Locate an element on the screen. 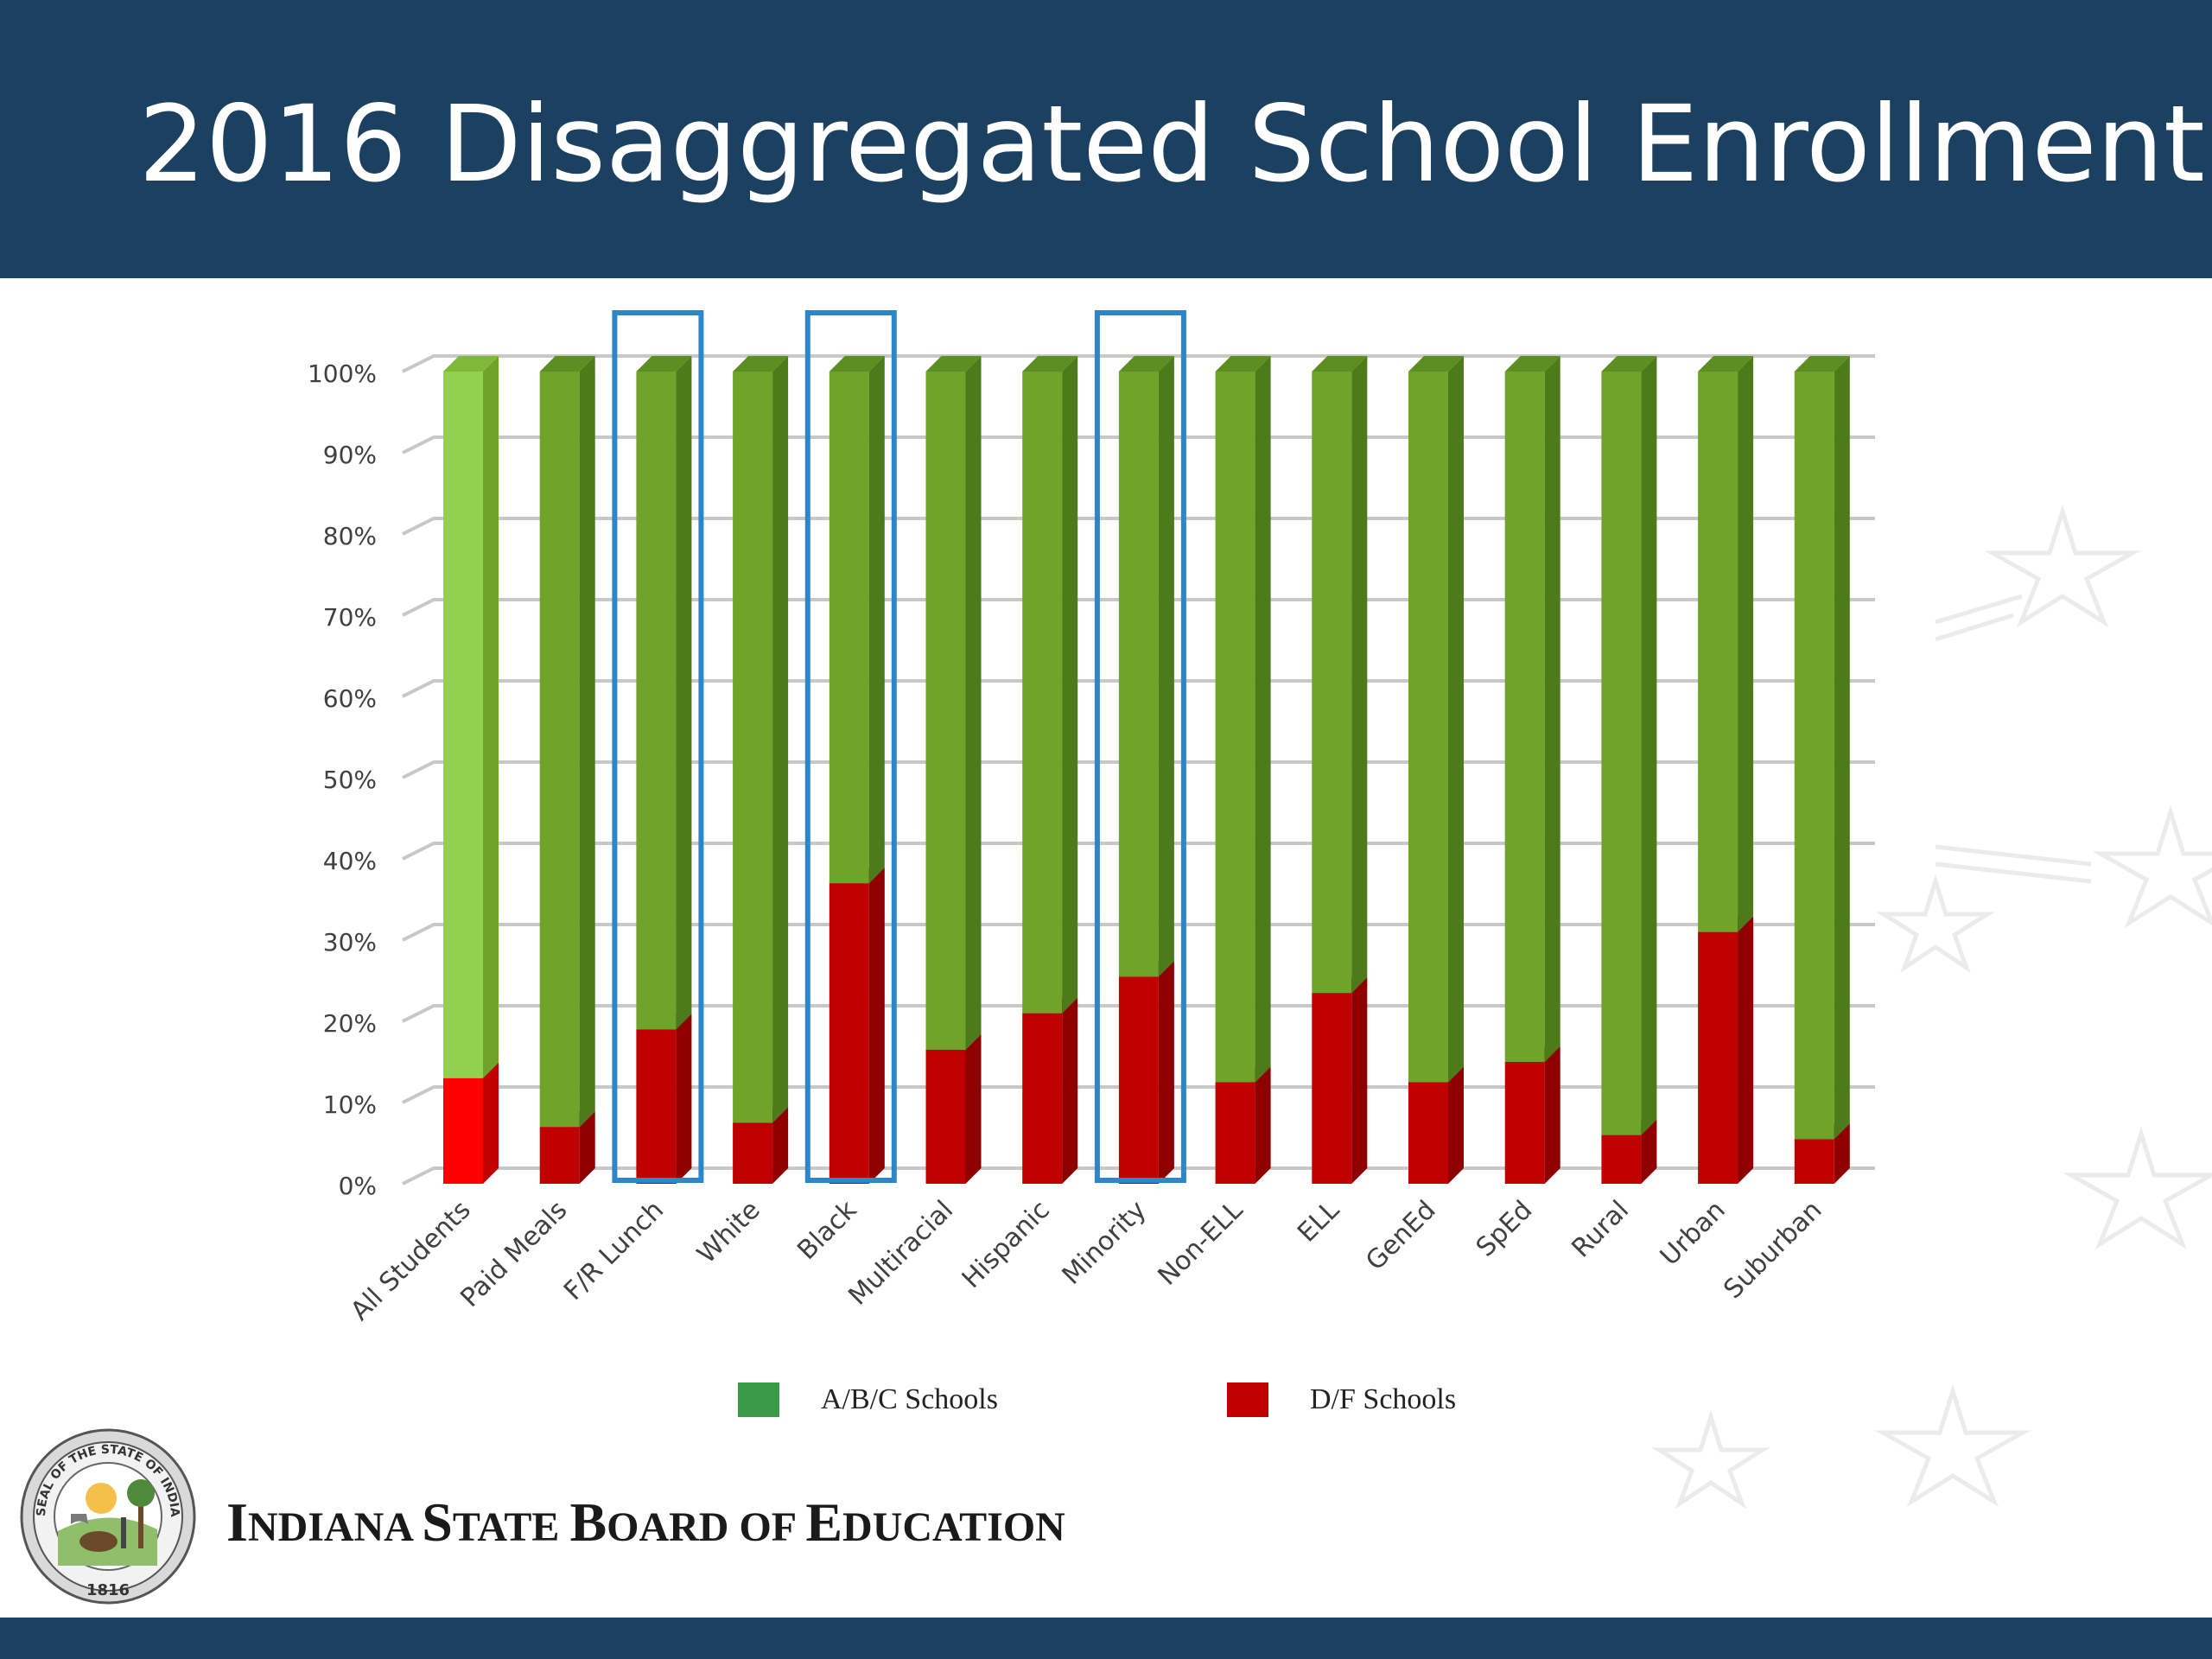 The height and width of the screenshot is (1659, 2212). org-name-word: BOARD is located at coordinates (649, 1522).